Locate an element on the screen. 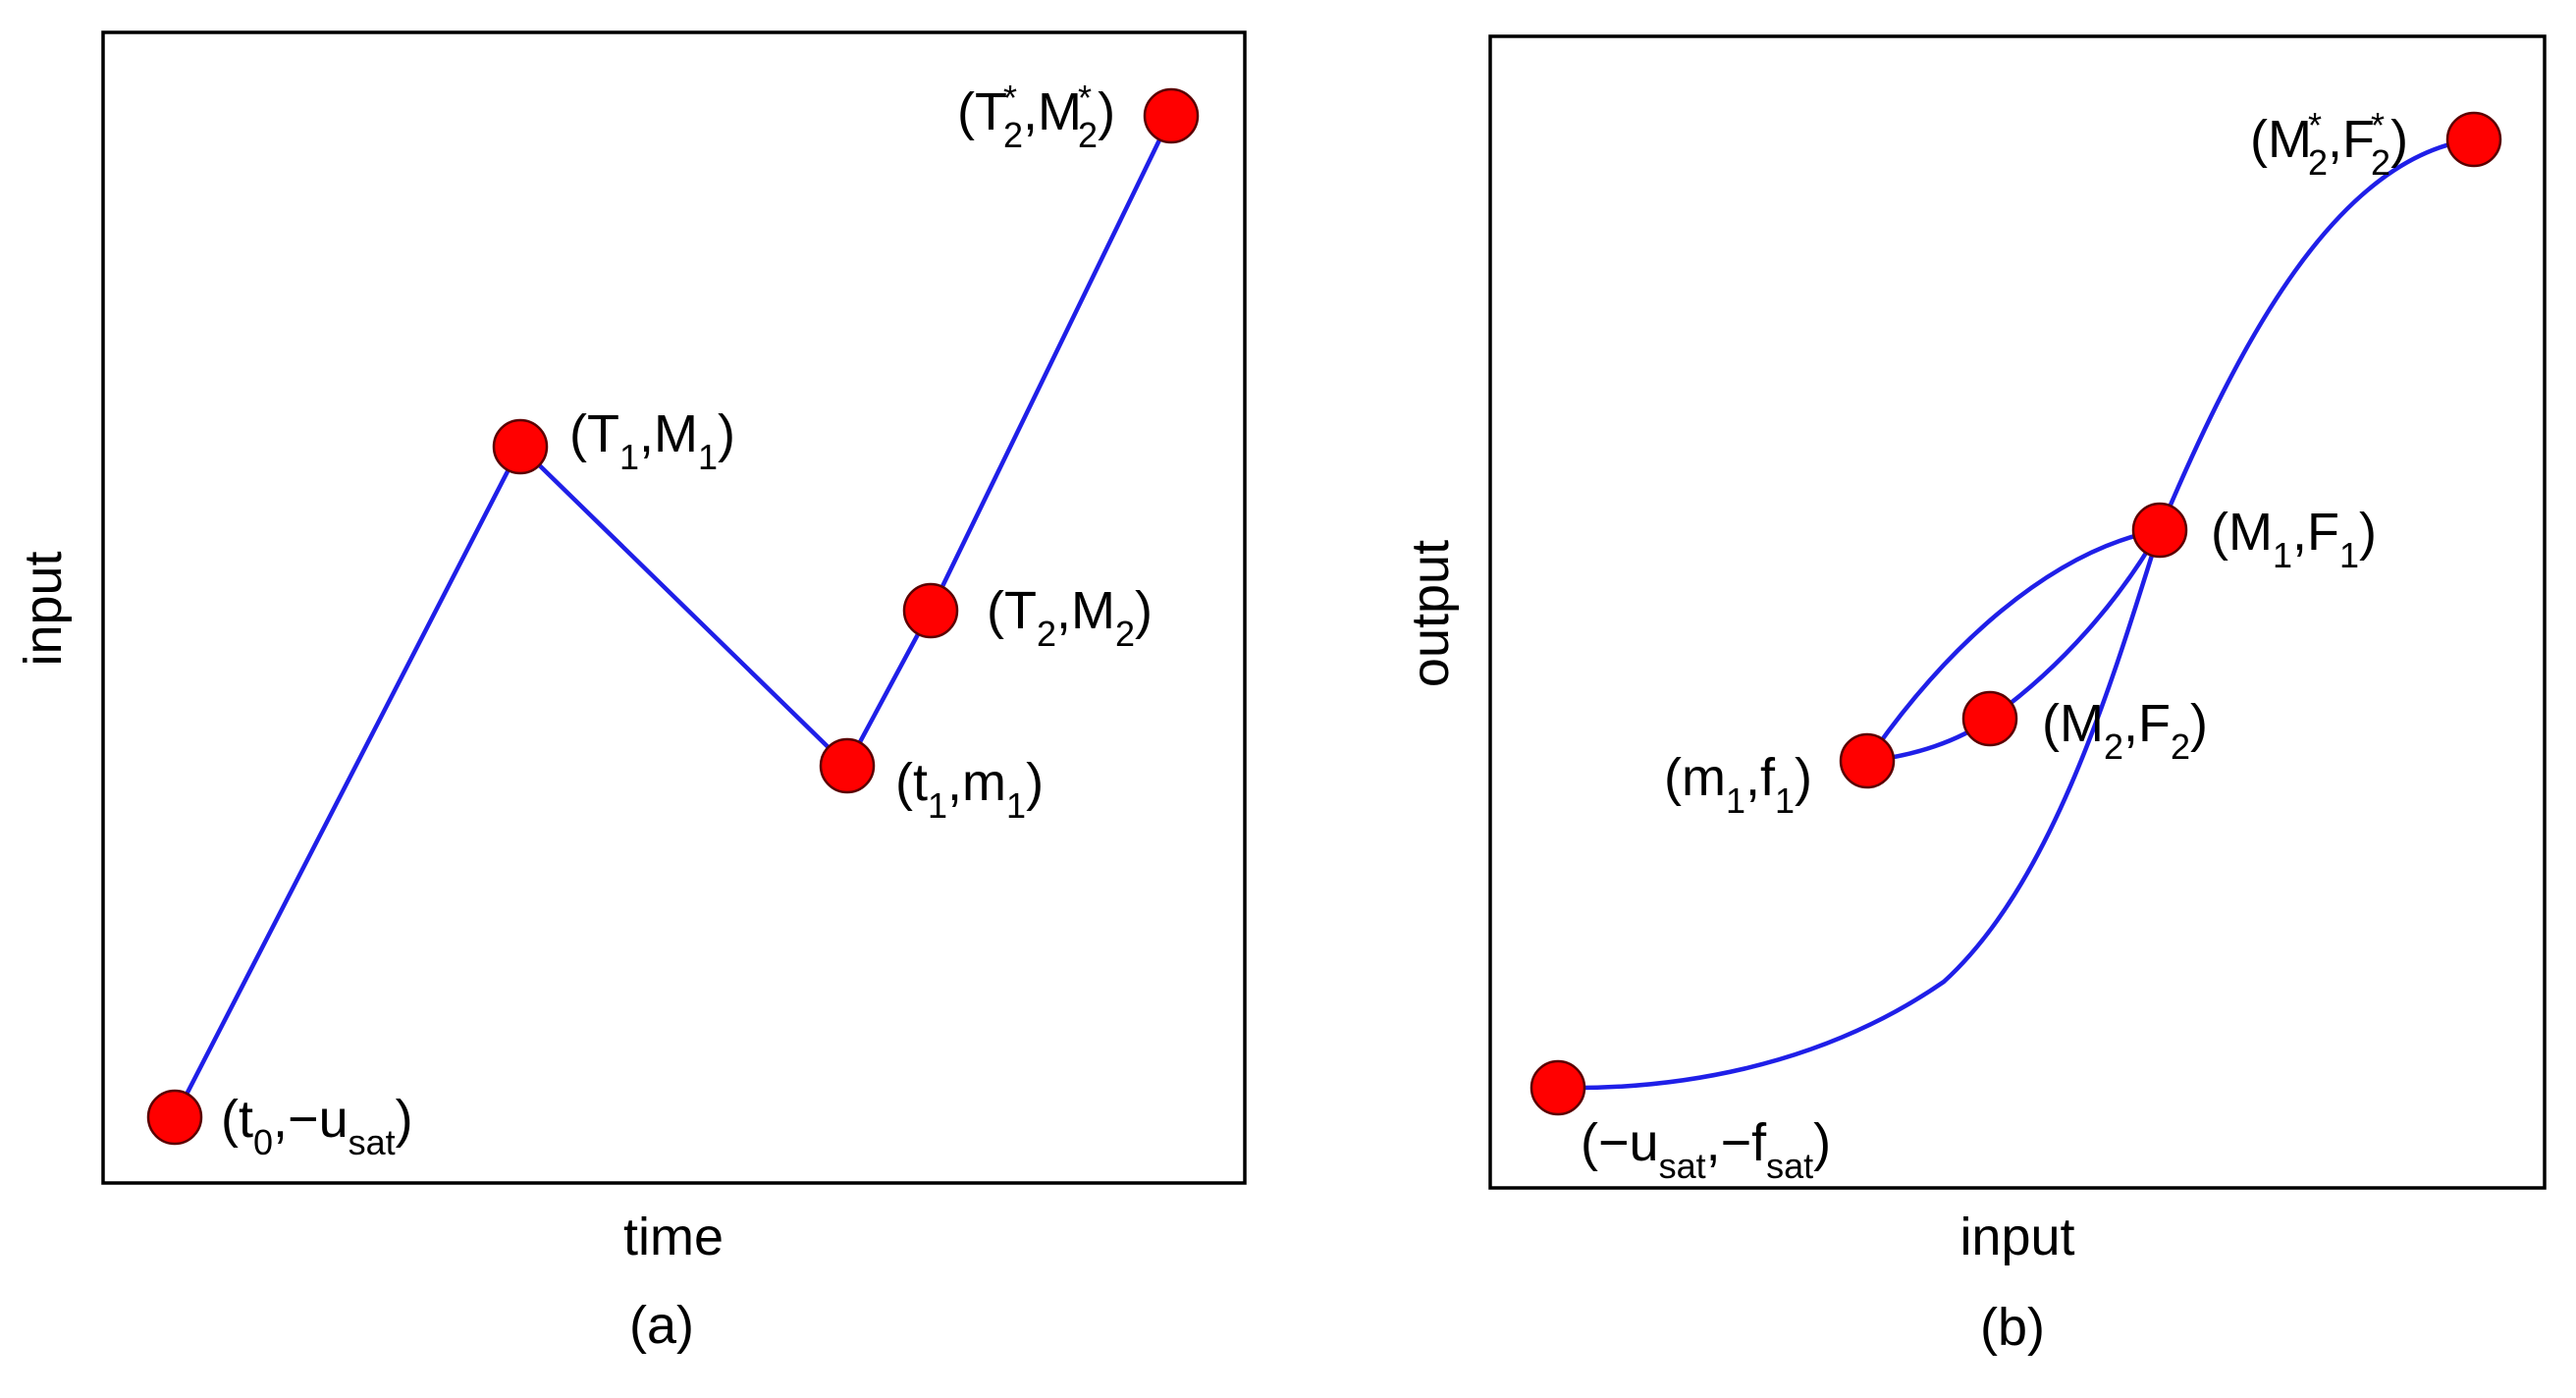  label-usat-fsat: (−usat,−fsat) is located at coordinates (1706, 1150).